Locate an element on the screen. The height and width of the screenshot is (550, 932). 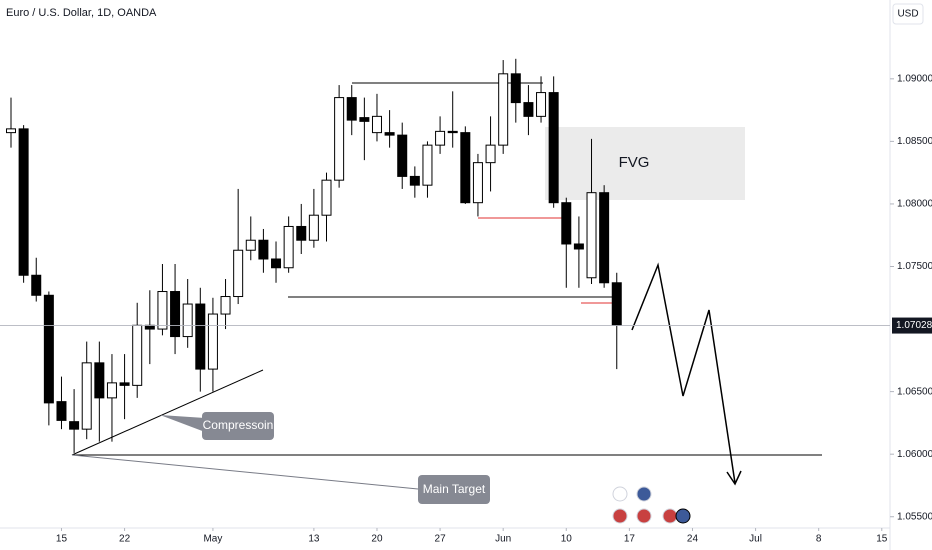
trend-line is located at coordinates (167, 412).